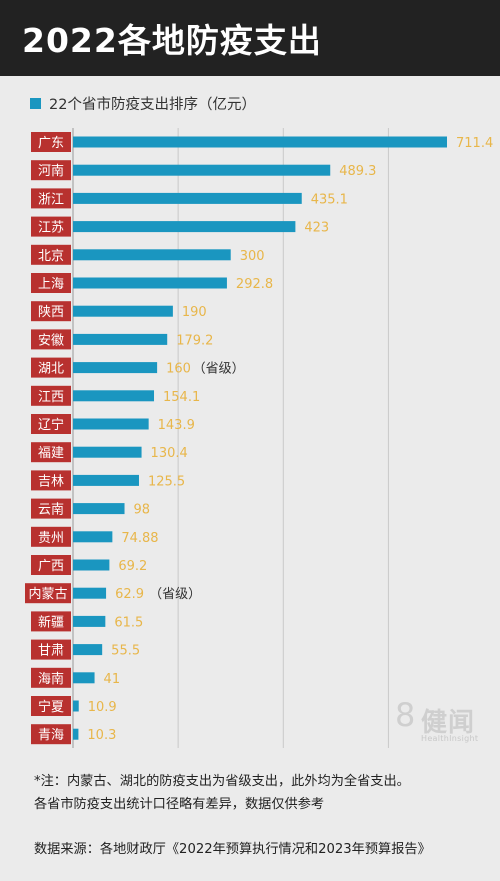 Image resolution: width=500 pixels, height=881 pixels. Describe the element at coordinates (474, 143) in the screenshot. I see `value-label: 711.4` at that location.